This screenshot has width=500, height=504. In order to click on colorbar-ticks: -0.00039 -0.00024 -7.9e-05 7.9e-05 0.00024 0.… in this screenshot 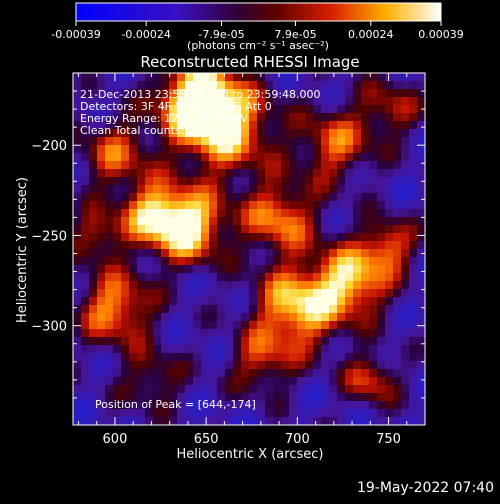, I will do `click(257, 31)`.